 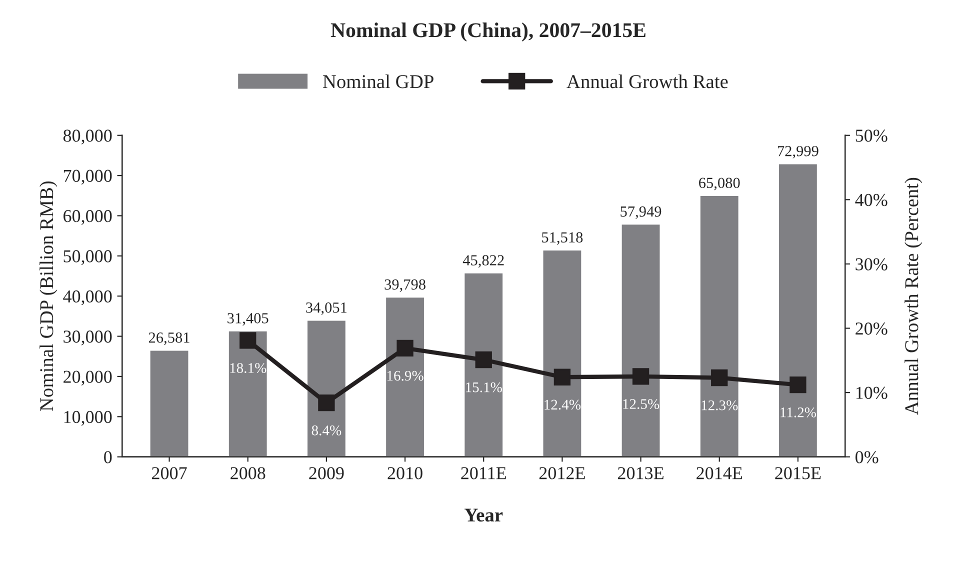 What do you see at coordinates (483, 261) in the screenshot?
I see `data-label: 45,822` at bounding box center [483, 261].